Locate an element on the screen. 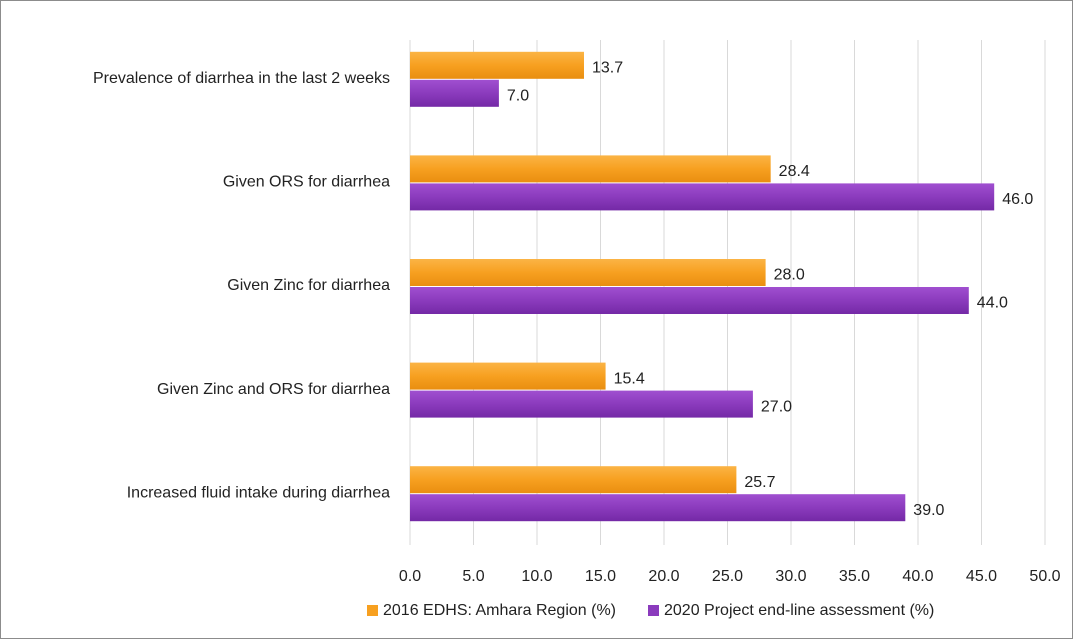  x-tick-label: 30.0 is located at coordinates (790, 576).